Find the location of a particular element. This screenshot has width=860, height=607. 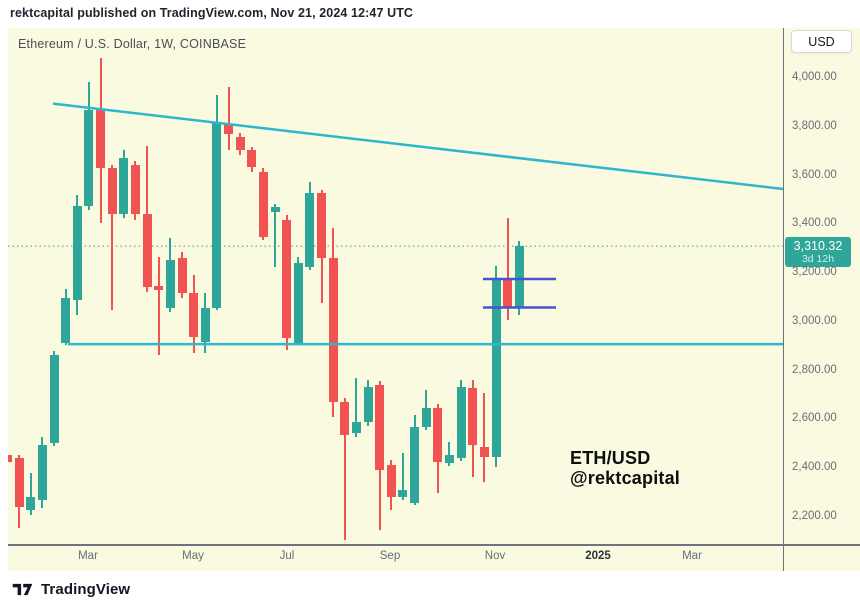

time-tick-label: 2025 is located at coordinates (598, 556).